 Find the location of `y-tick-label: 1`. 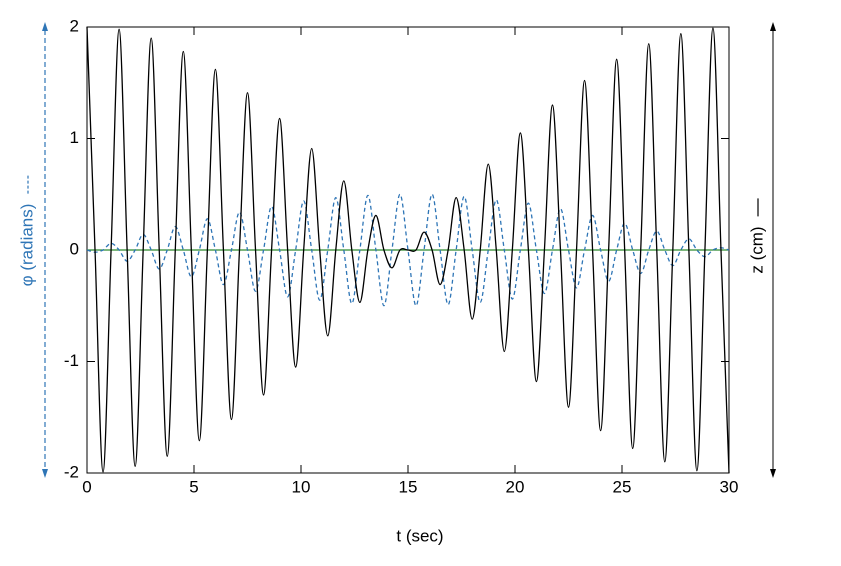

y-tick-label: 1 is located at coordinates (74, 137).